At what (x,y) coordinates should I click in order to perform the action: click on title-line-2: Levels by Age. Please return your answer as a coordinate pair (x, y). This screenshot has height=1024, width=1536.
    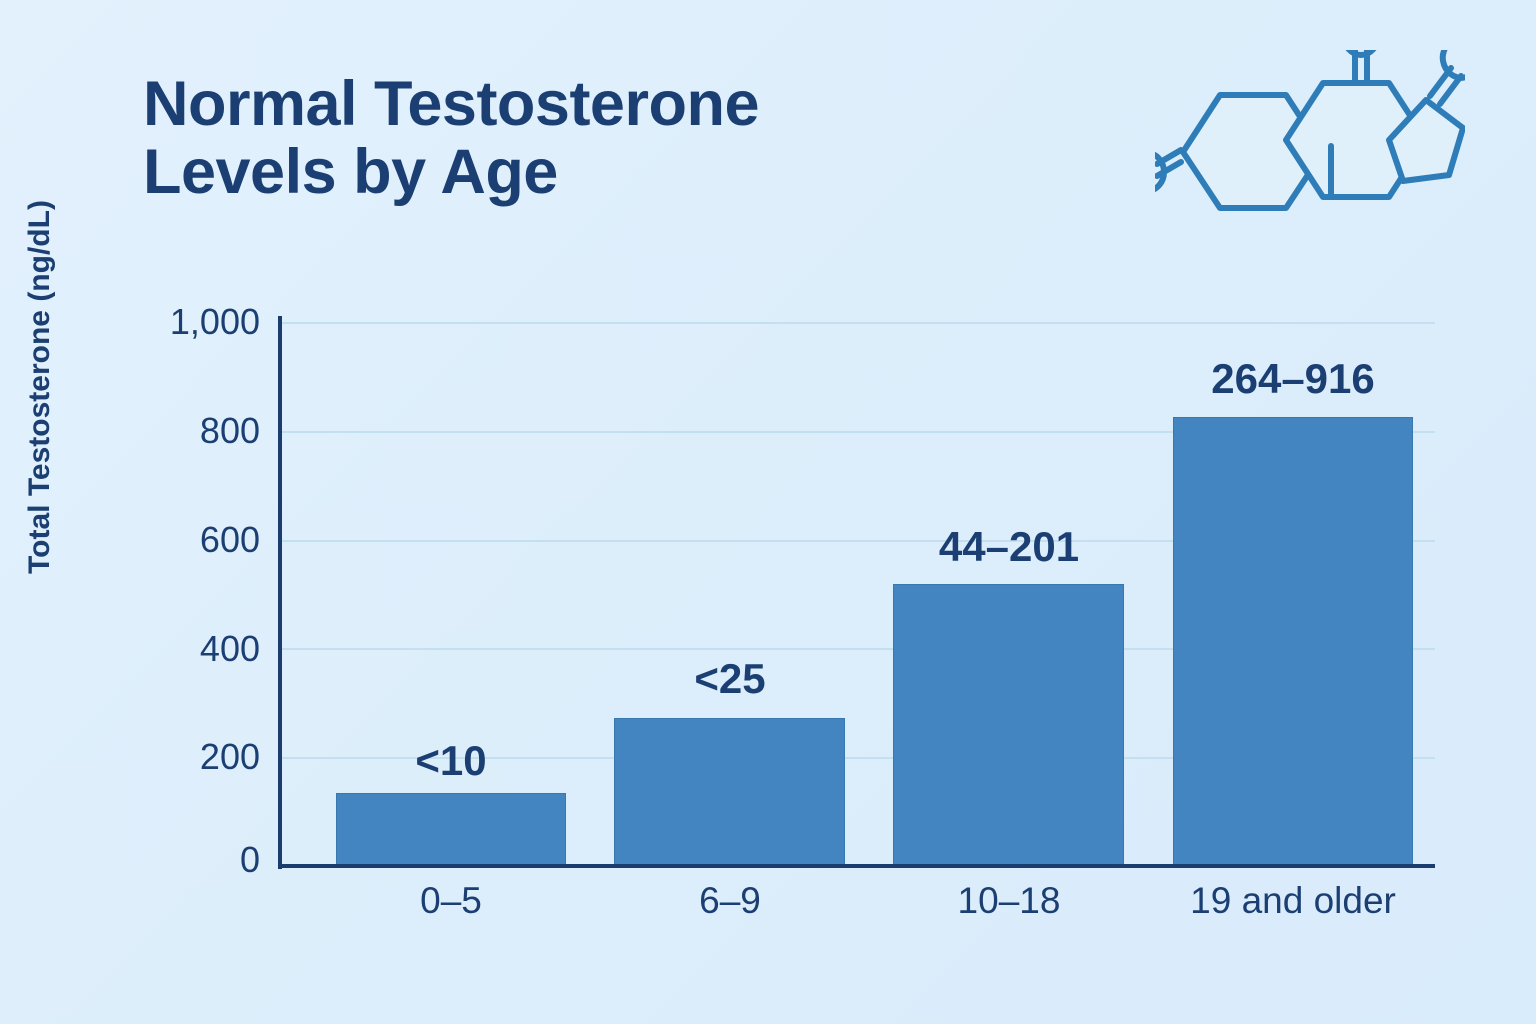
    Looking at the image, I should click on (350, 172).